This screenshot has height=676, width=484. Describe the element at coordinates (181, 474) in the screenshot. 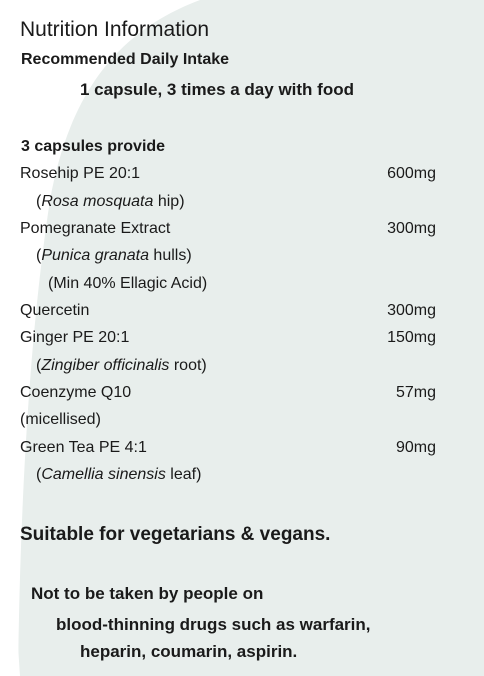

I see `plant-part: leaf` at that location.